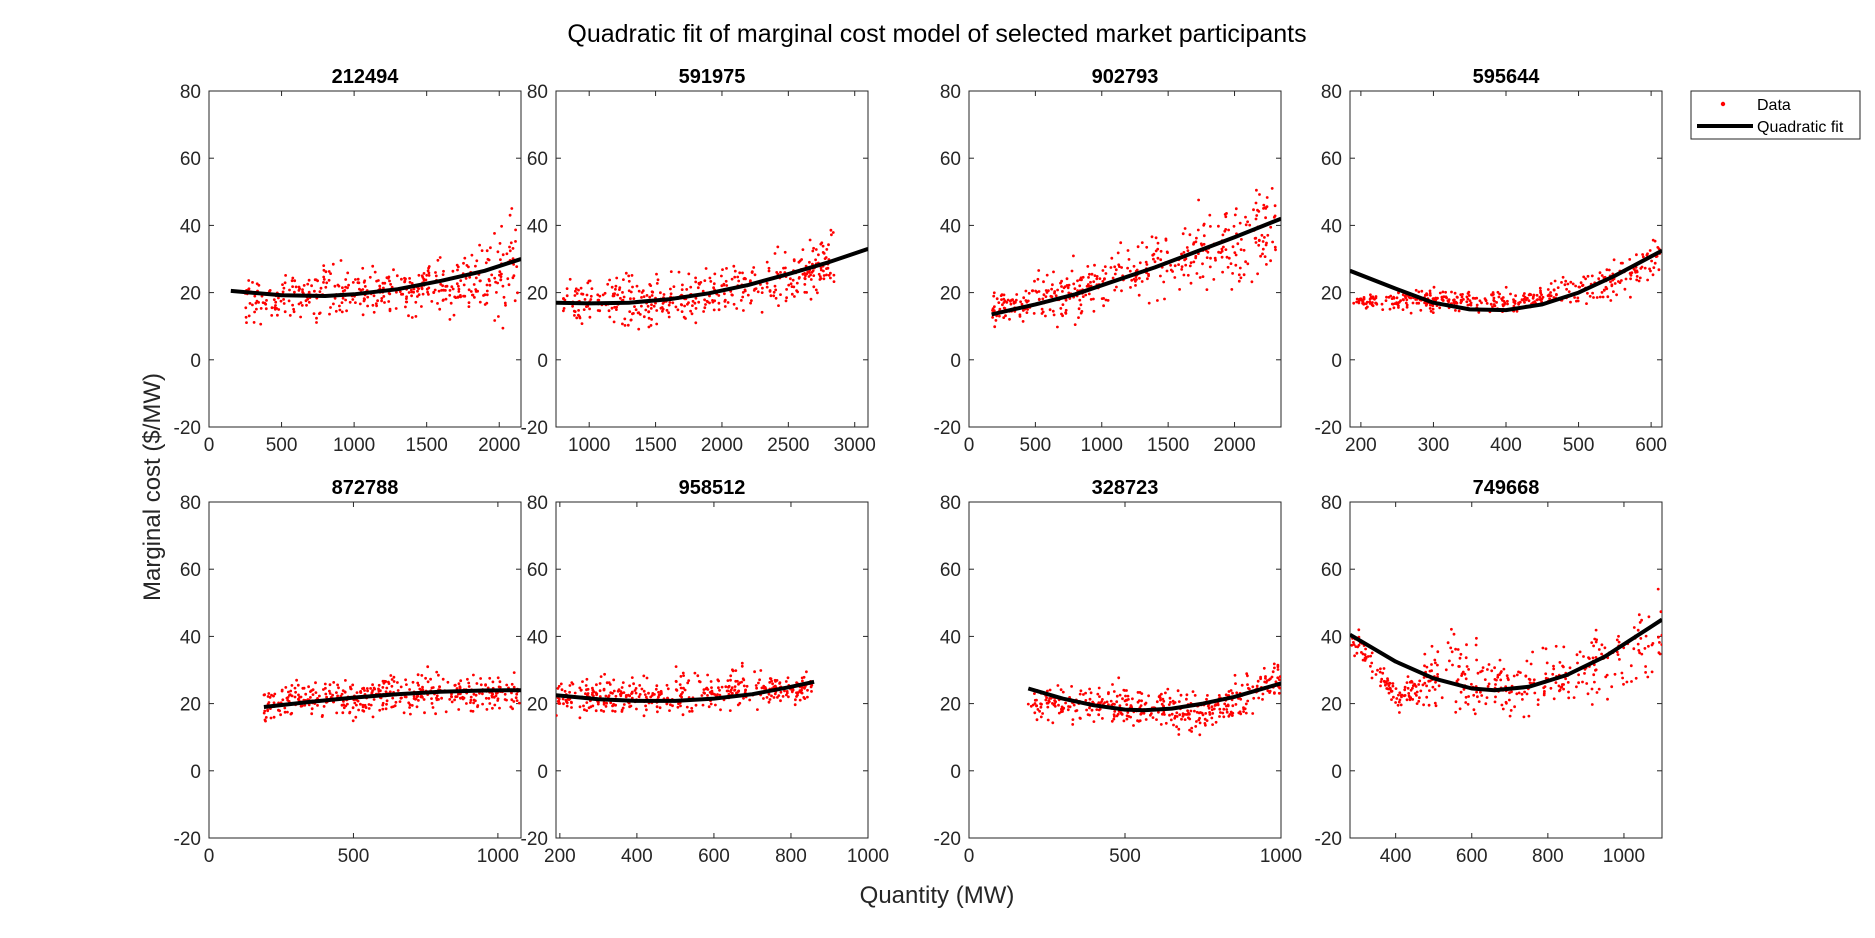 The height and width of the screenshot is (938, 1875). What do you see at coordinates (537, 570) in the screenshot?
I see `y-tick-label: 60` at bounding box center [537, 570].